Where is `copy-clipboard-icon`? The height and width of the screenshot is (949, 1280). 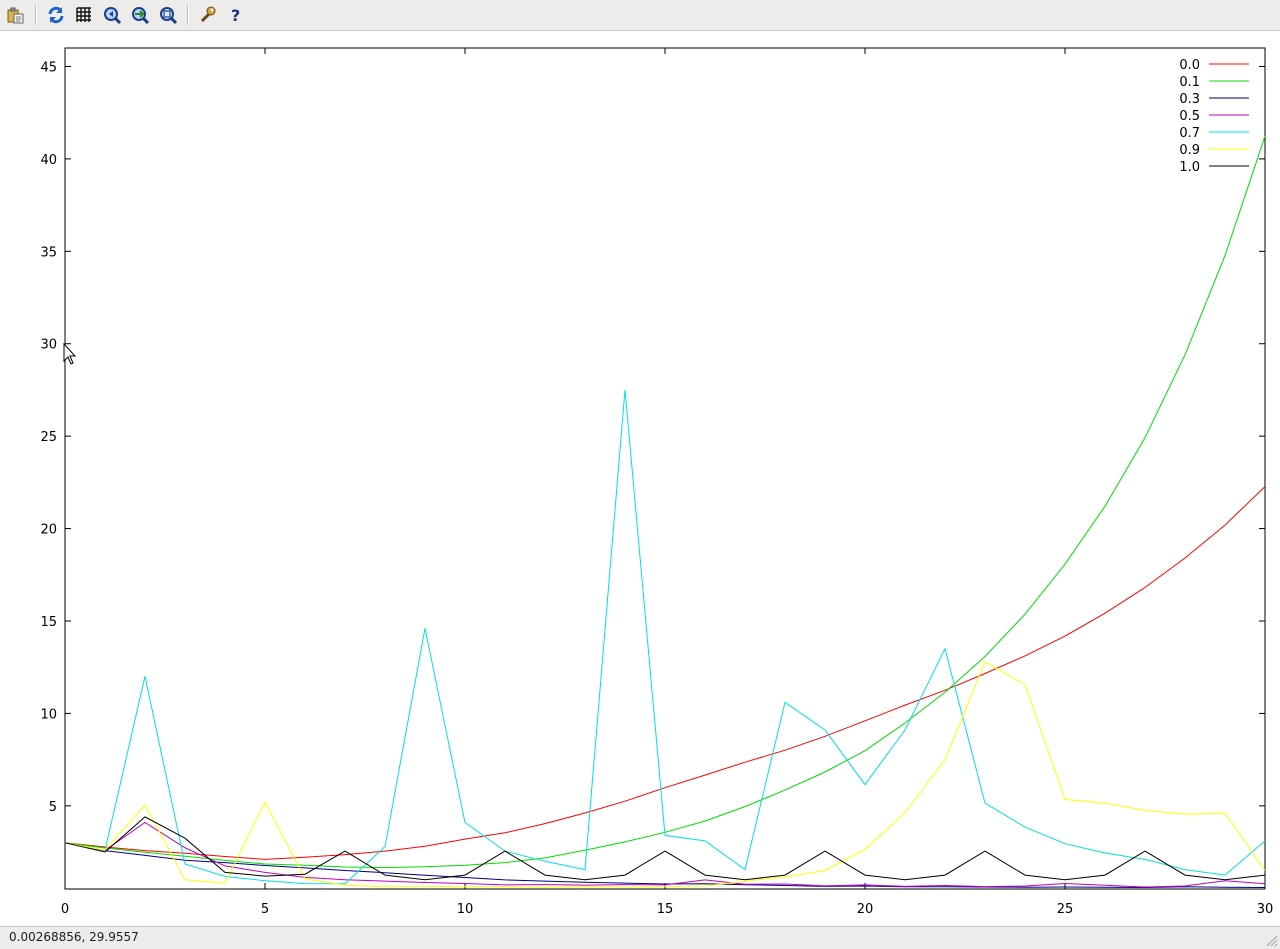 copy-clipboard-icon is located at coordinates (16, 15).